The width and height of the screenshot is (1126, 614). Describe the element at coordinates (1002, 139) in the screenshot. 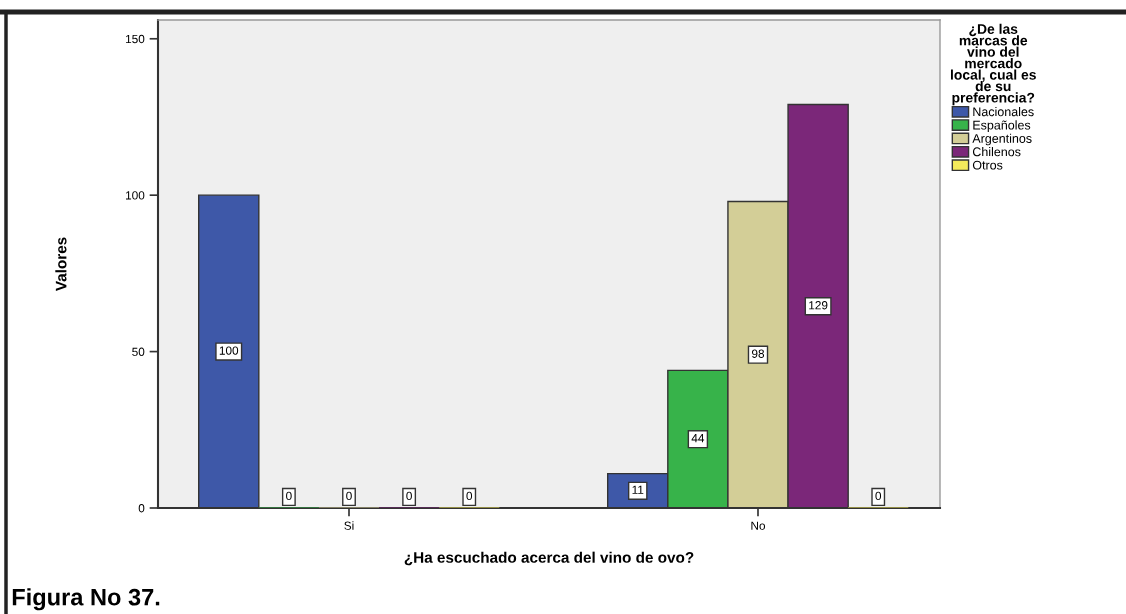

I see `legend-label: Argentinos` at that location.